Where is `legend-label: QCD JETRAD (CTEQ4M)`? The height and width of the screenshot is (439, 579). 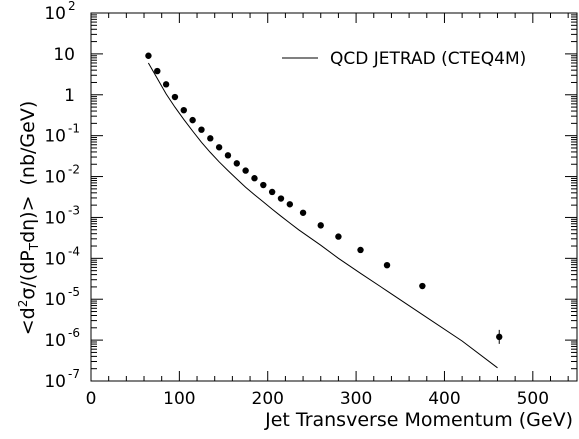 legend-label: QCD JETRAD (CTEQ4M) is located at coordinates (428, 59).